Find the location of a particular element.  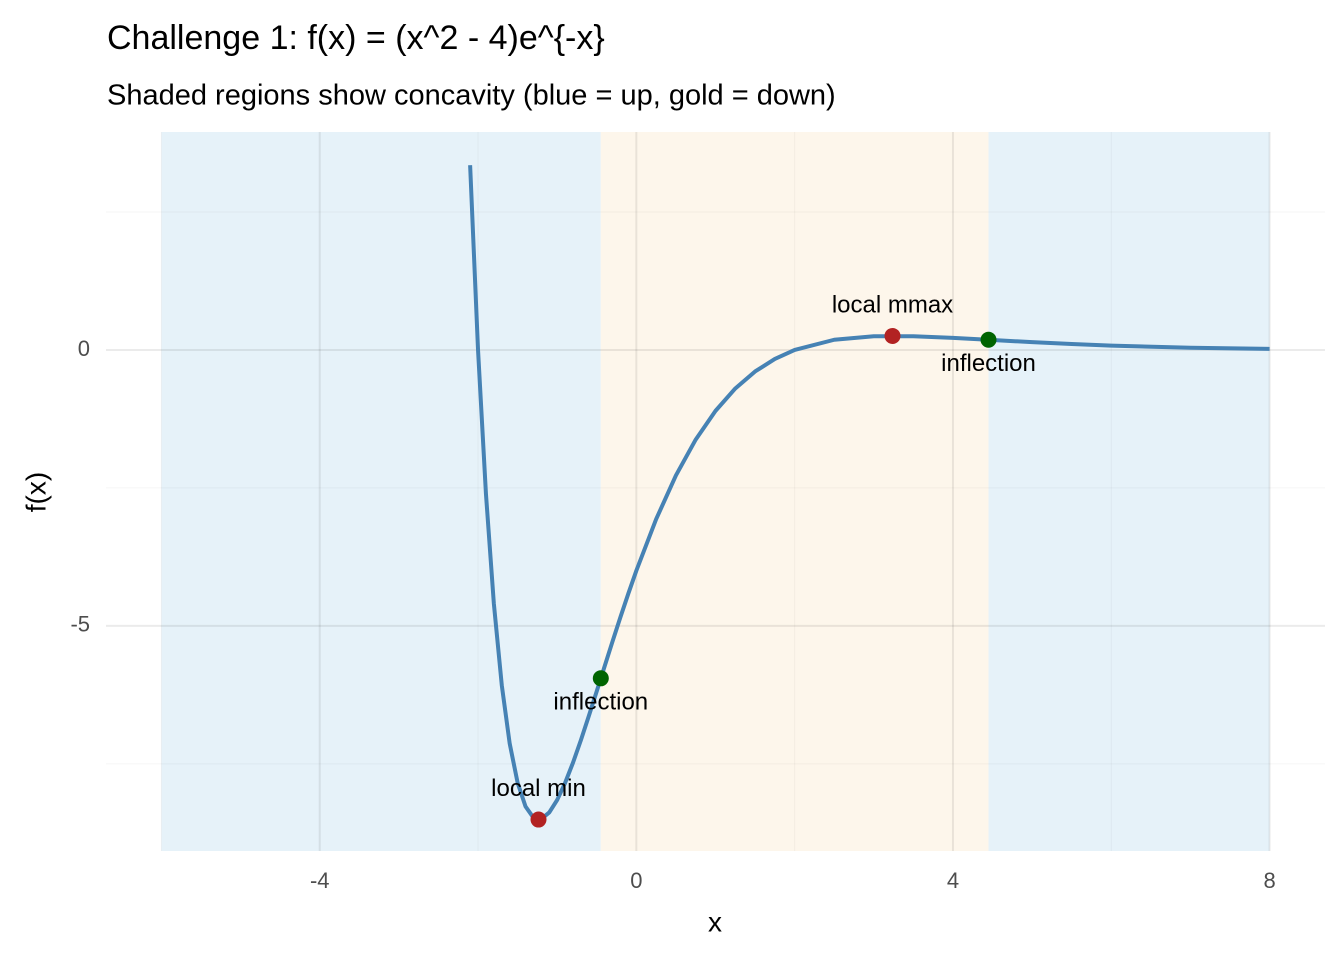

y-tick-label: 0 is located at coordinates (84, 348).